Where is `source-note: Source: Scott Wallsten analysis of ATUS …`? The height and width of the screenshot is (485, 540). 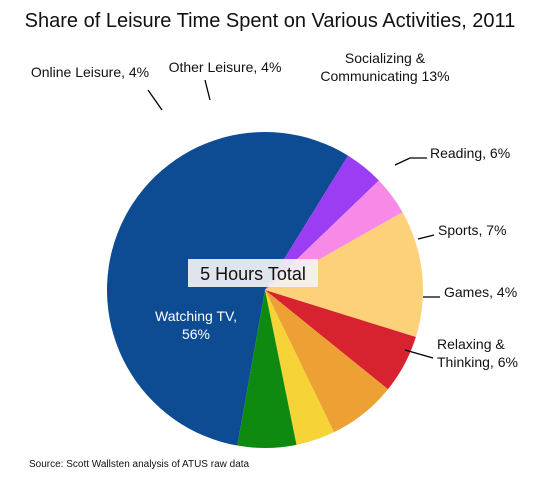 source-note: Source: Scott Wallsten analysis of ATUS … is located at coordinates (139, 464).